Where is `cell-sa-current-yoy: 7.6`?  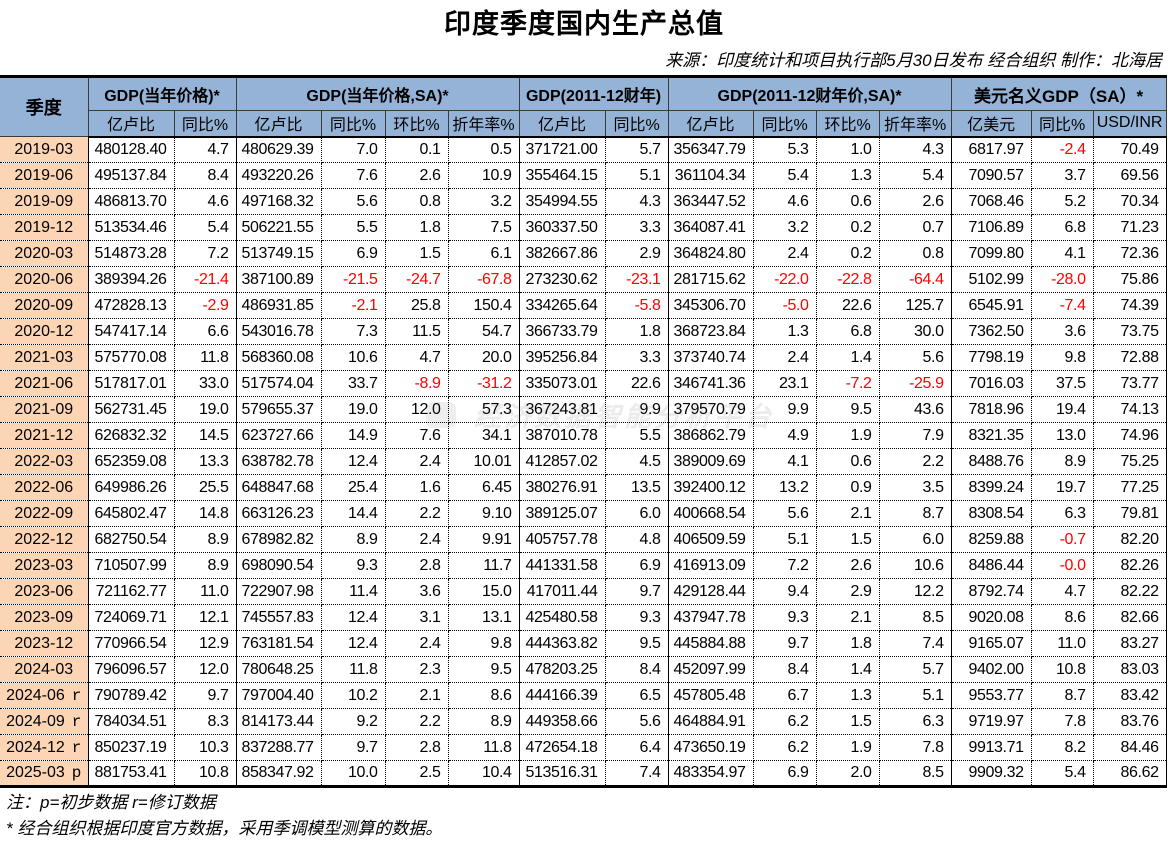
cell-sa-current-yoy: 7.6 is located at coordinates (353, 175).